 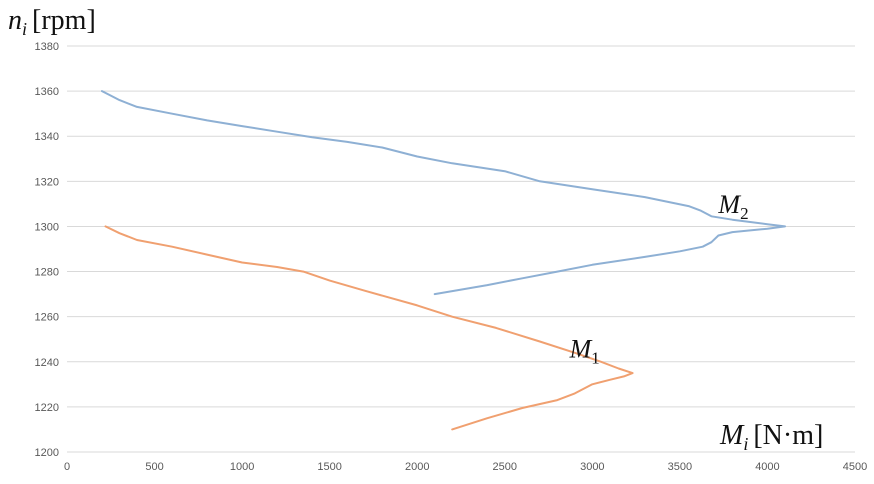 What do you see at coordinates (855, 467) in the screenshot?
I see `x-tick-label-4500: 4500` at bounding box center [855, 467].